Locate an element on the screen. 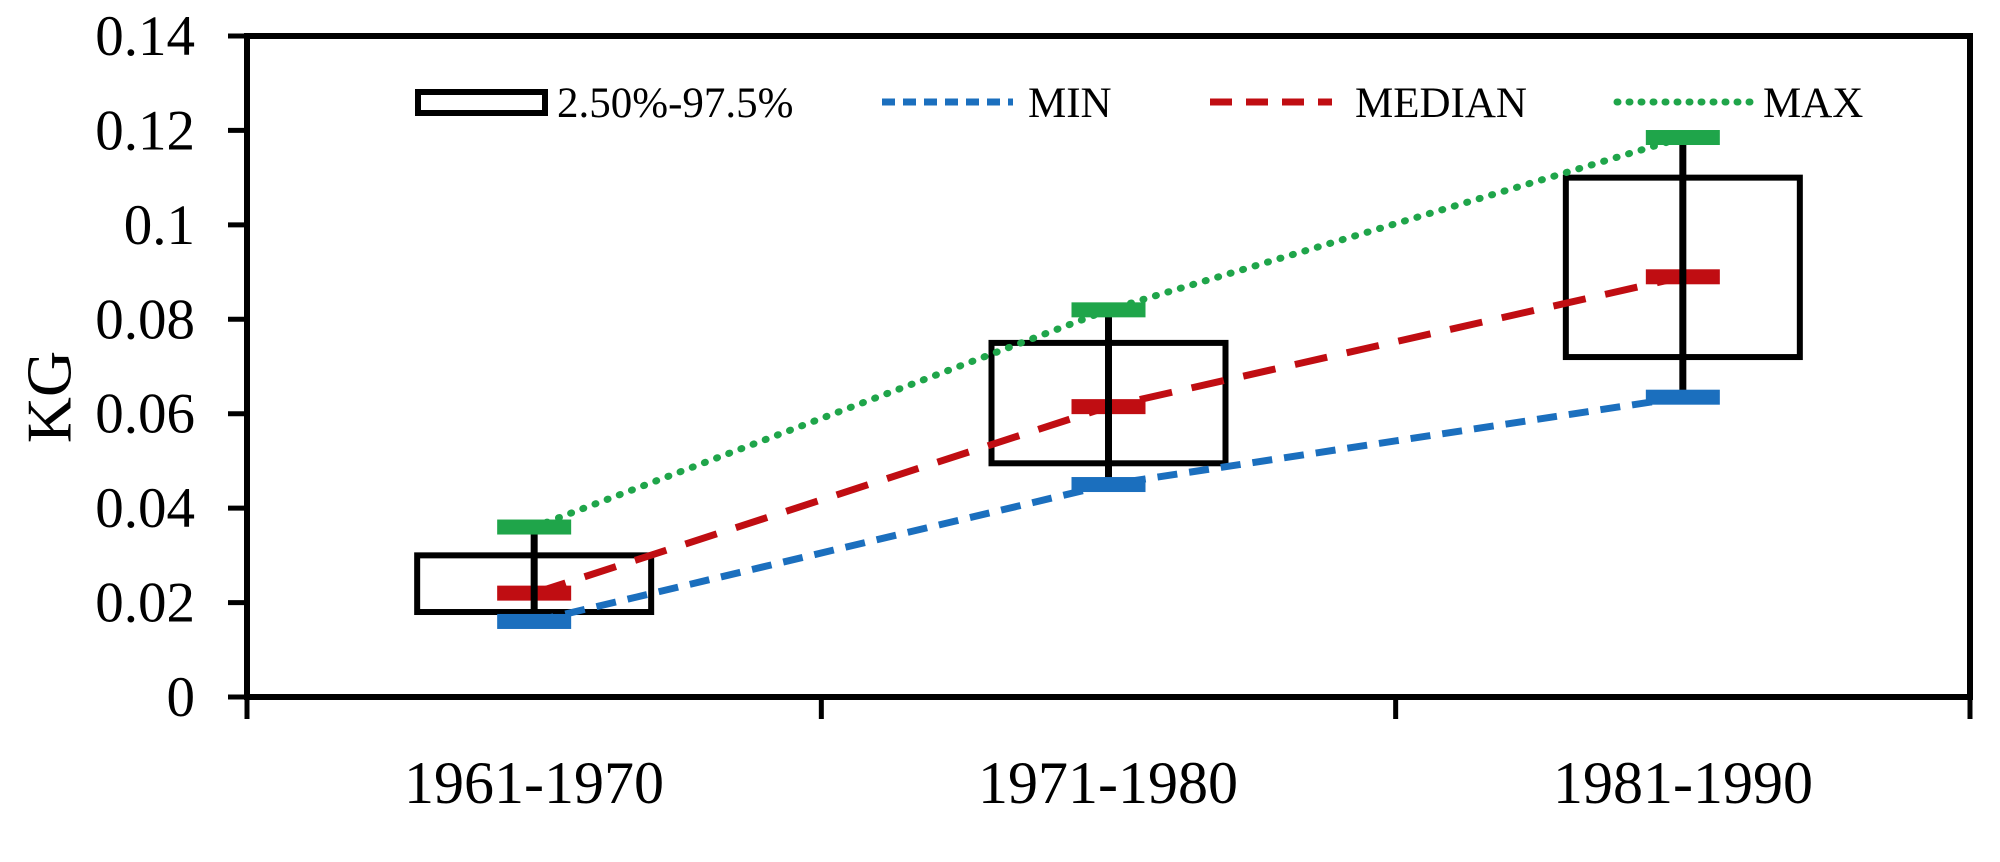 The image size is (2000, 862). legend: 2.50%-97.5% MIN MEDIAN MAX is located at coordinates (1139, 103).